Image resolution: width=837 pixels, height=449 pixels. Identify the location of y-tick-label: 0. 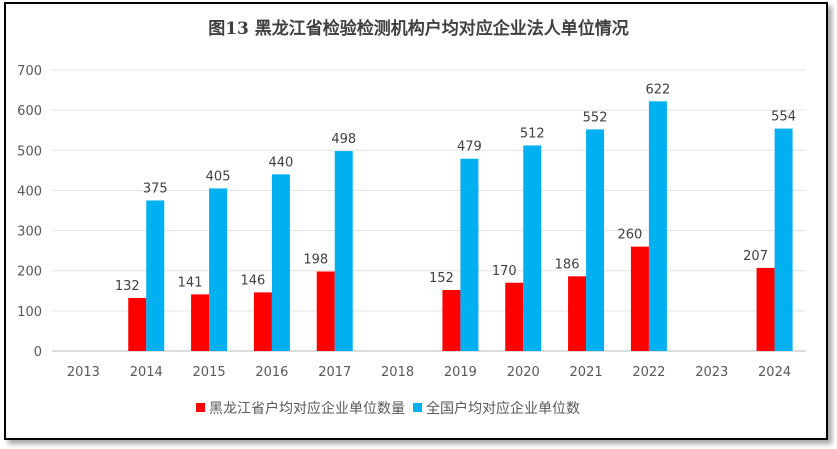
(38, 352).